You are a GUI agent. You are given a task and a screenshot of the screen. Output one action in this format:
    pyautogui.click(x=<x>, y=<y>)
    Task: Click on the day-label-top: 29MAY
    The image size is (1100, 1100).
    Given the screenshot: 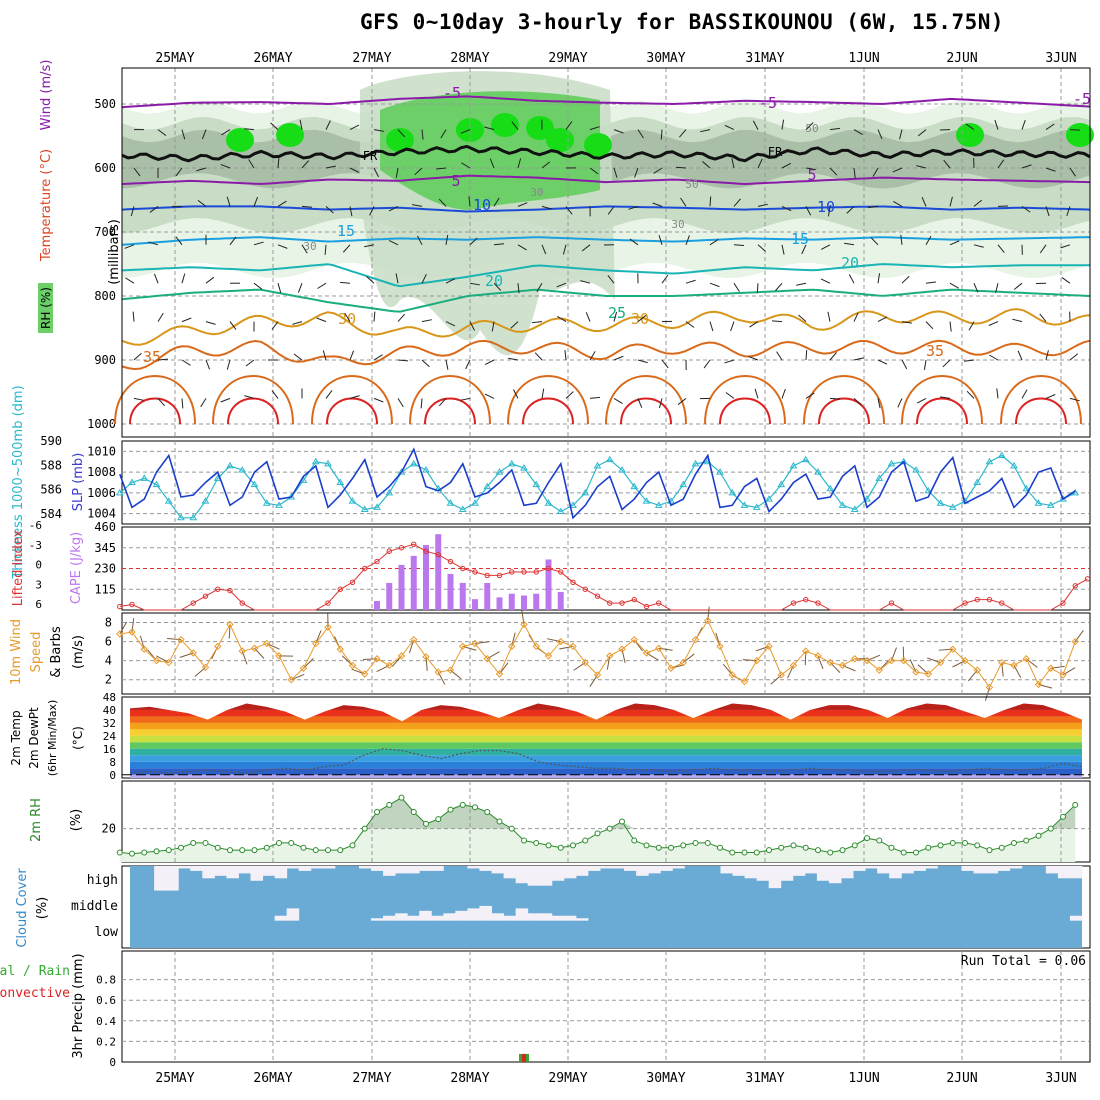 What is the action you would take?
    pyautogui.click(x=567, y=58)
    